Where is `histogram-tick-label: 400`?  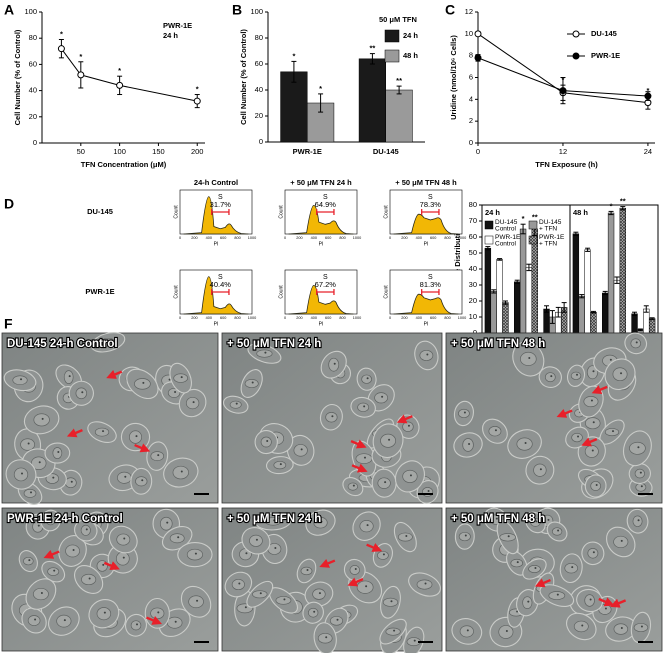
histogram-tick-label: 400 is located at coordinates (314, 318).